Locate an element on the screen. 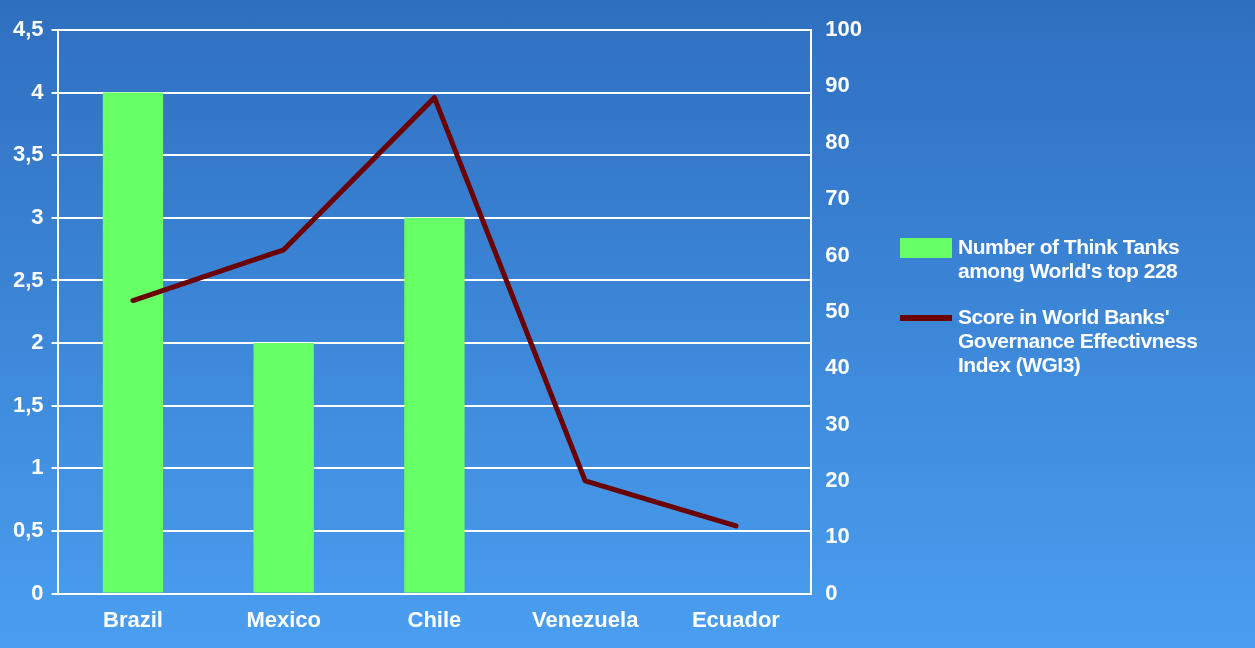 This screenshot has width=1255, height=648. y-tick-label: 2 is located at coordinates (37, 342).